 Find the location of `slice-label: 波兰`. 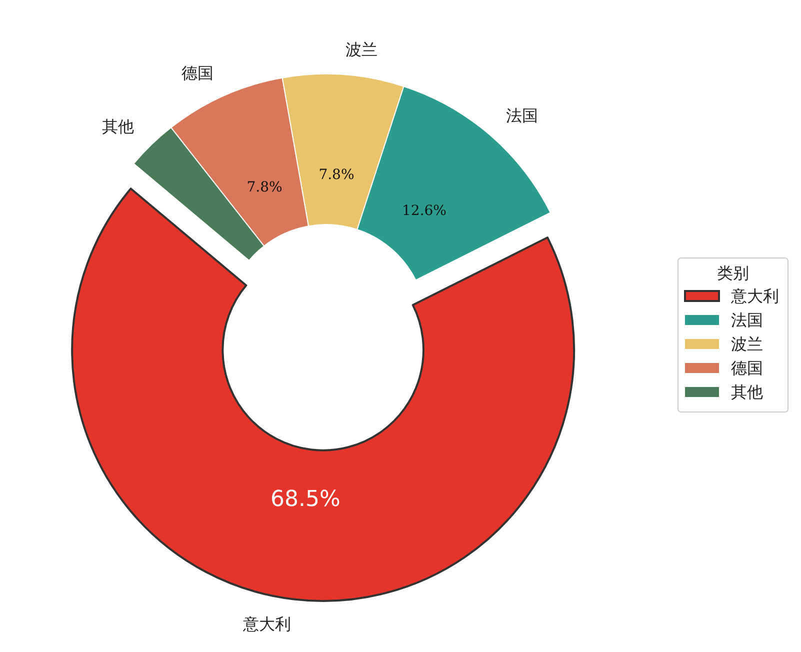

slice-label: 波兰 is located at coordinates (361, 50).